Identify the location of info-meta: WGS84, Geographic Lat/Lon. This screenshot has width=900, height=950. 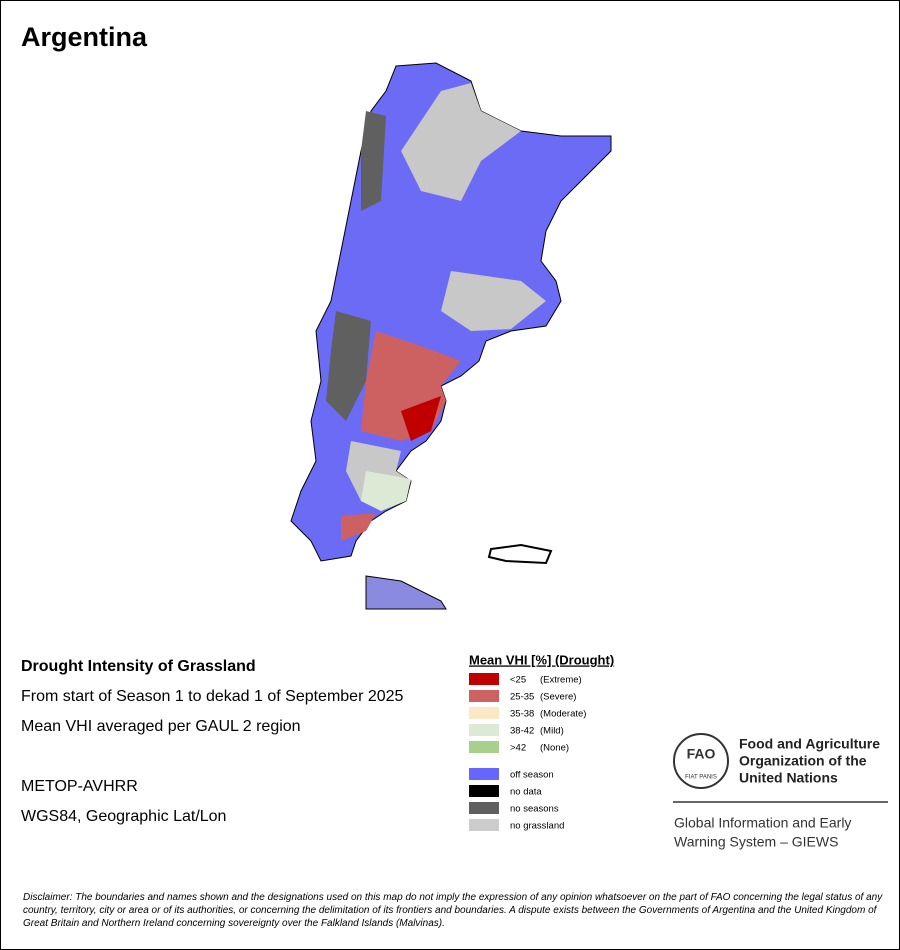
(123, 816).